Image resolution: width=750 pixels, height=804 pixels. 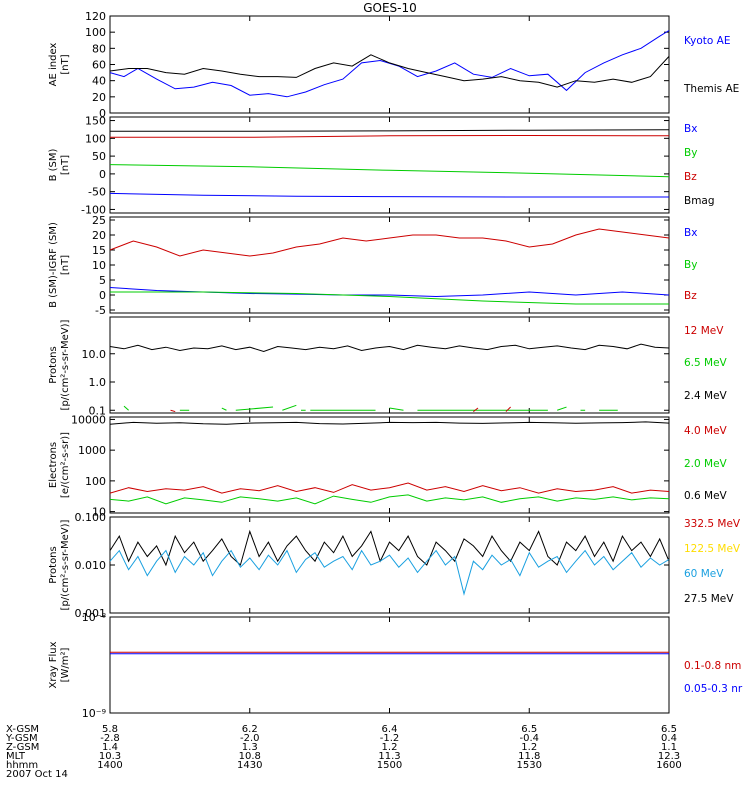 I want to click on date-label: 2007 Oct 14, so click(x=37, y=774).